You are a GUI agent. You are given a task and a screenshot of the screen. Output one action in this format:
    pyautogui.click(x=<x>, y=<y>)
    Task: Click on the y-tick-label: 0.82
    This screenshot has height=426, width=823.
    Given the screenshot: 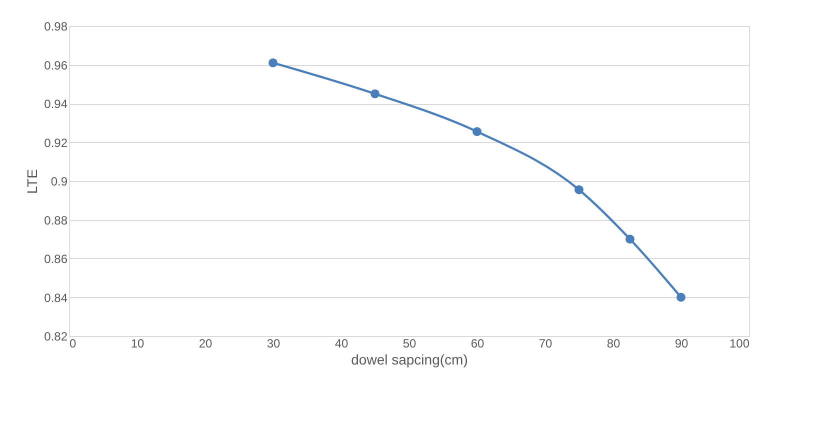 What is the action you would take?
    pyautogui.click(x=56, y=337)
    